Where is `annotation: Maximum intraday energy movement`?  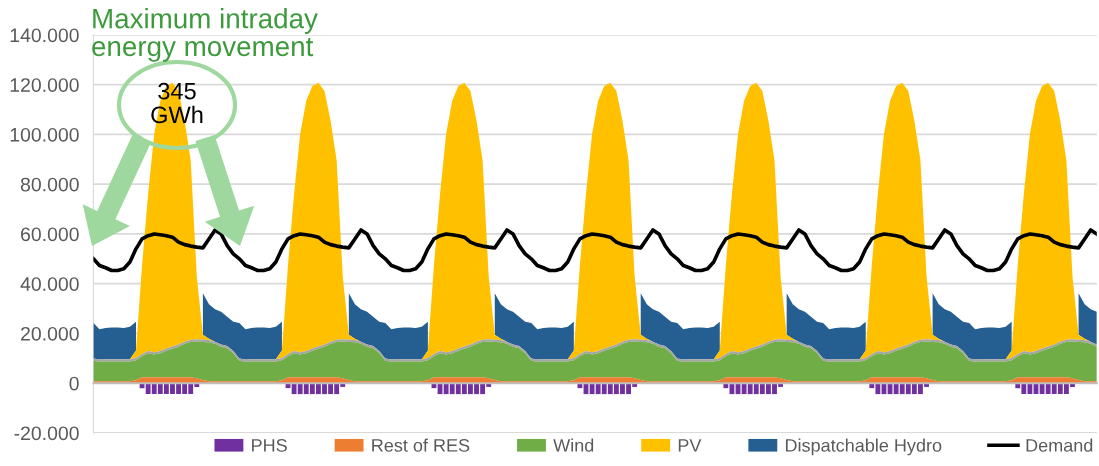 annotation: Maximum intraday energy movement is located at coordinates (205, 35).